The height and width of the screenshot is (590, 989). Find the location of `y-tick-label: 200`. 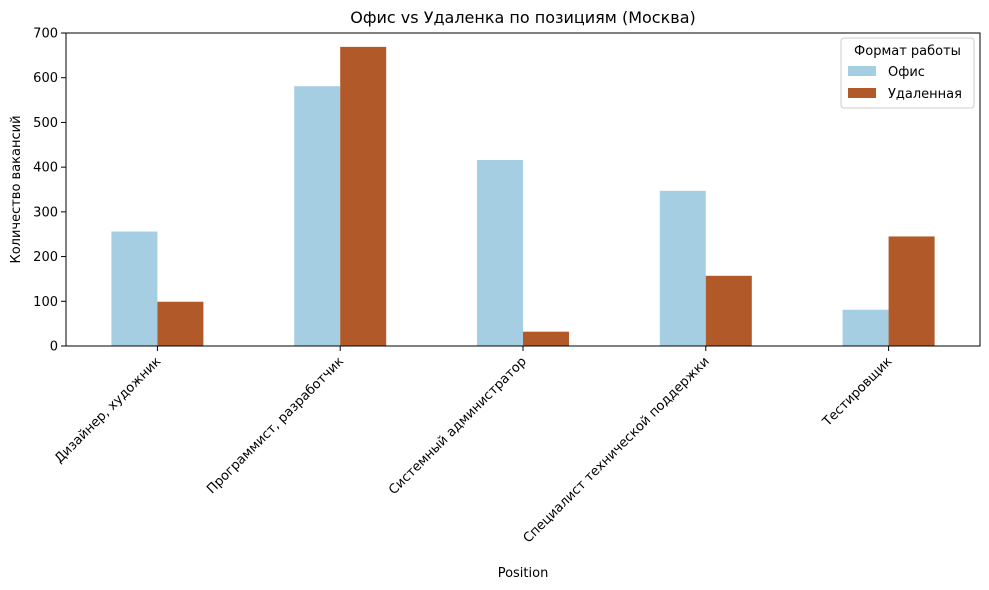

y-tick-label: 200 is located at coordinates (45, 257).